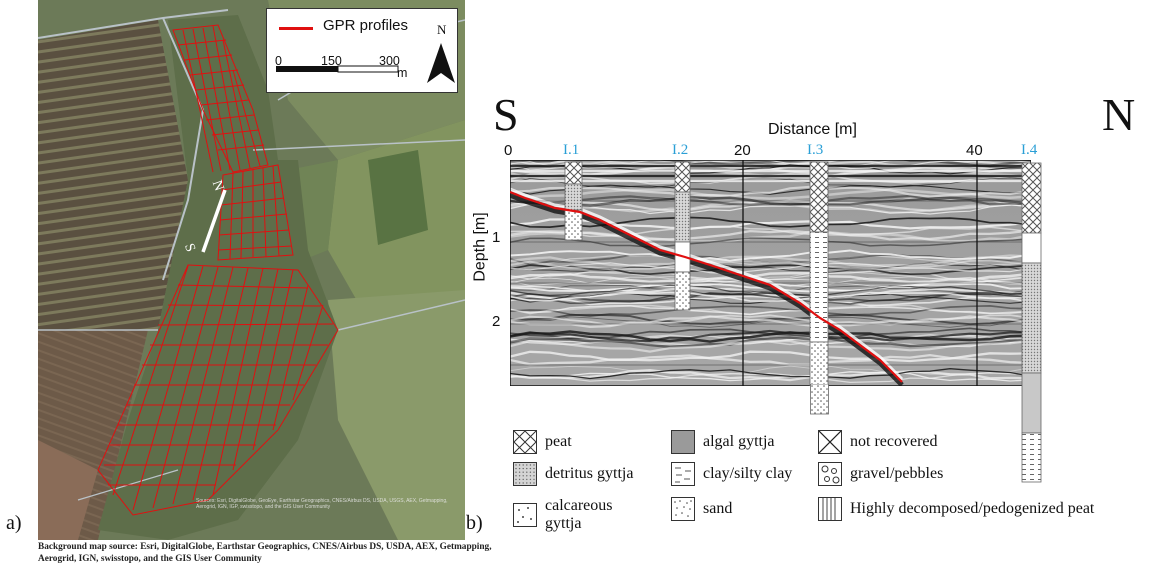 Image resolution: width=1150 pixels, height=567 pixels. Describe the element at coordinates (508, 150) in the screenshot. I see `x-tick-0: 0` at that location.